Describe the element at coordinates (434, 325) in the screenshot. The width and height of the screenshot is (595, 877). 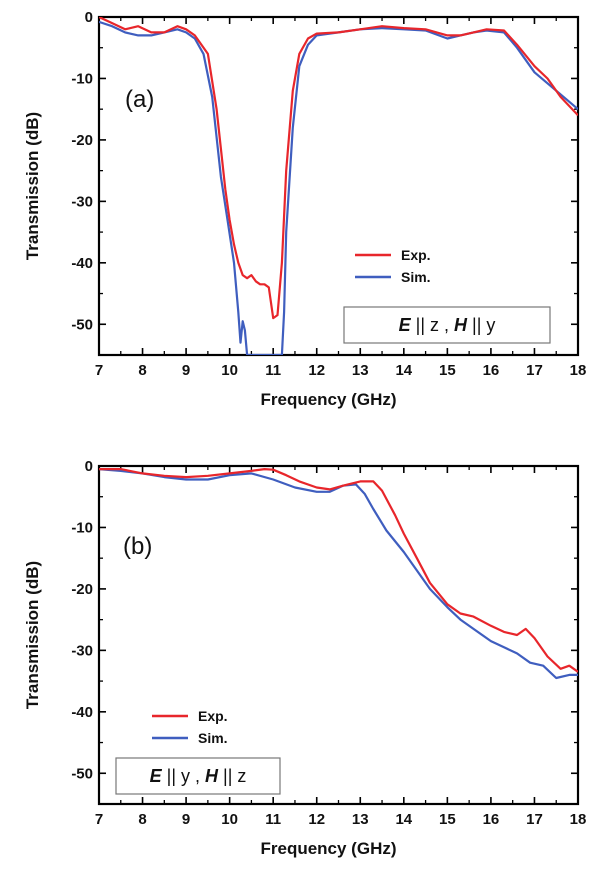
I see `e-field-direction: z` at that location.